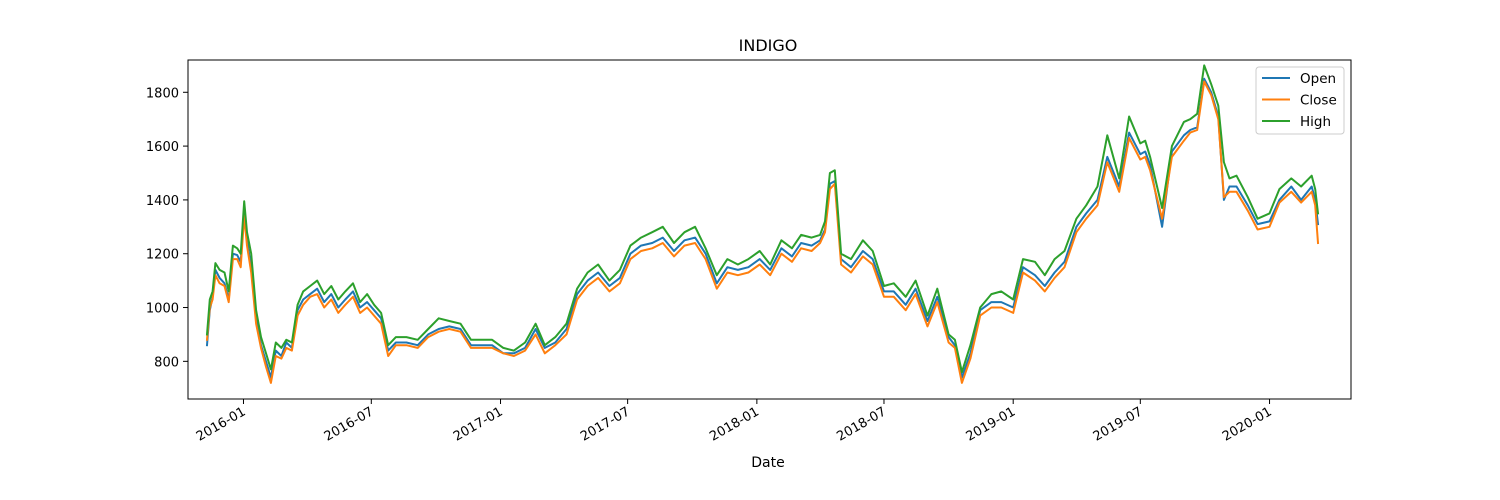  Describe the element at coordinates (768, 45) in the screenshot. I see `chart-title: INDIGO` at that location.